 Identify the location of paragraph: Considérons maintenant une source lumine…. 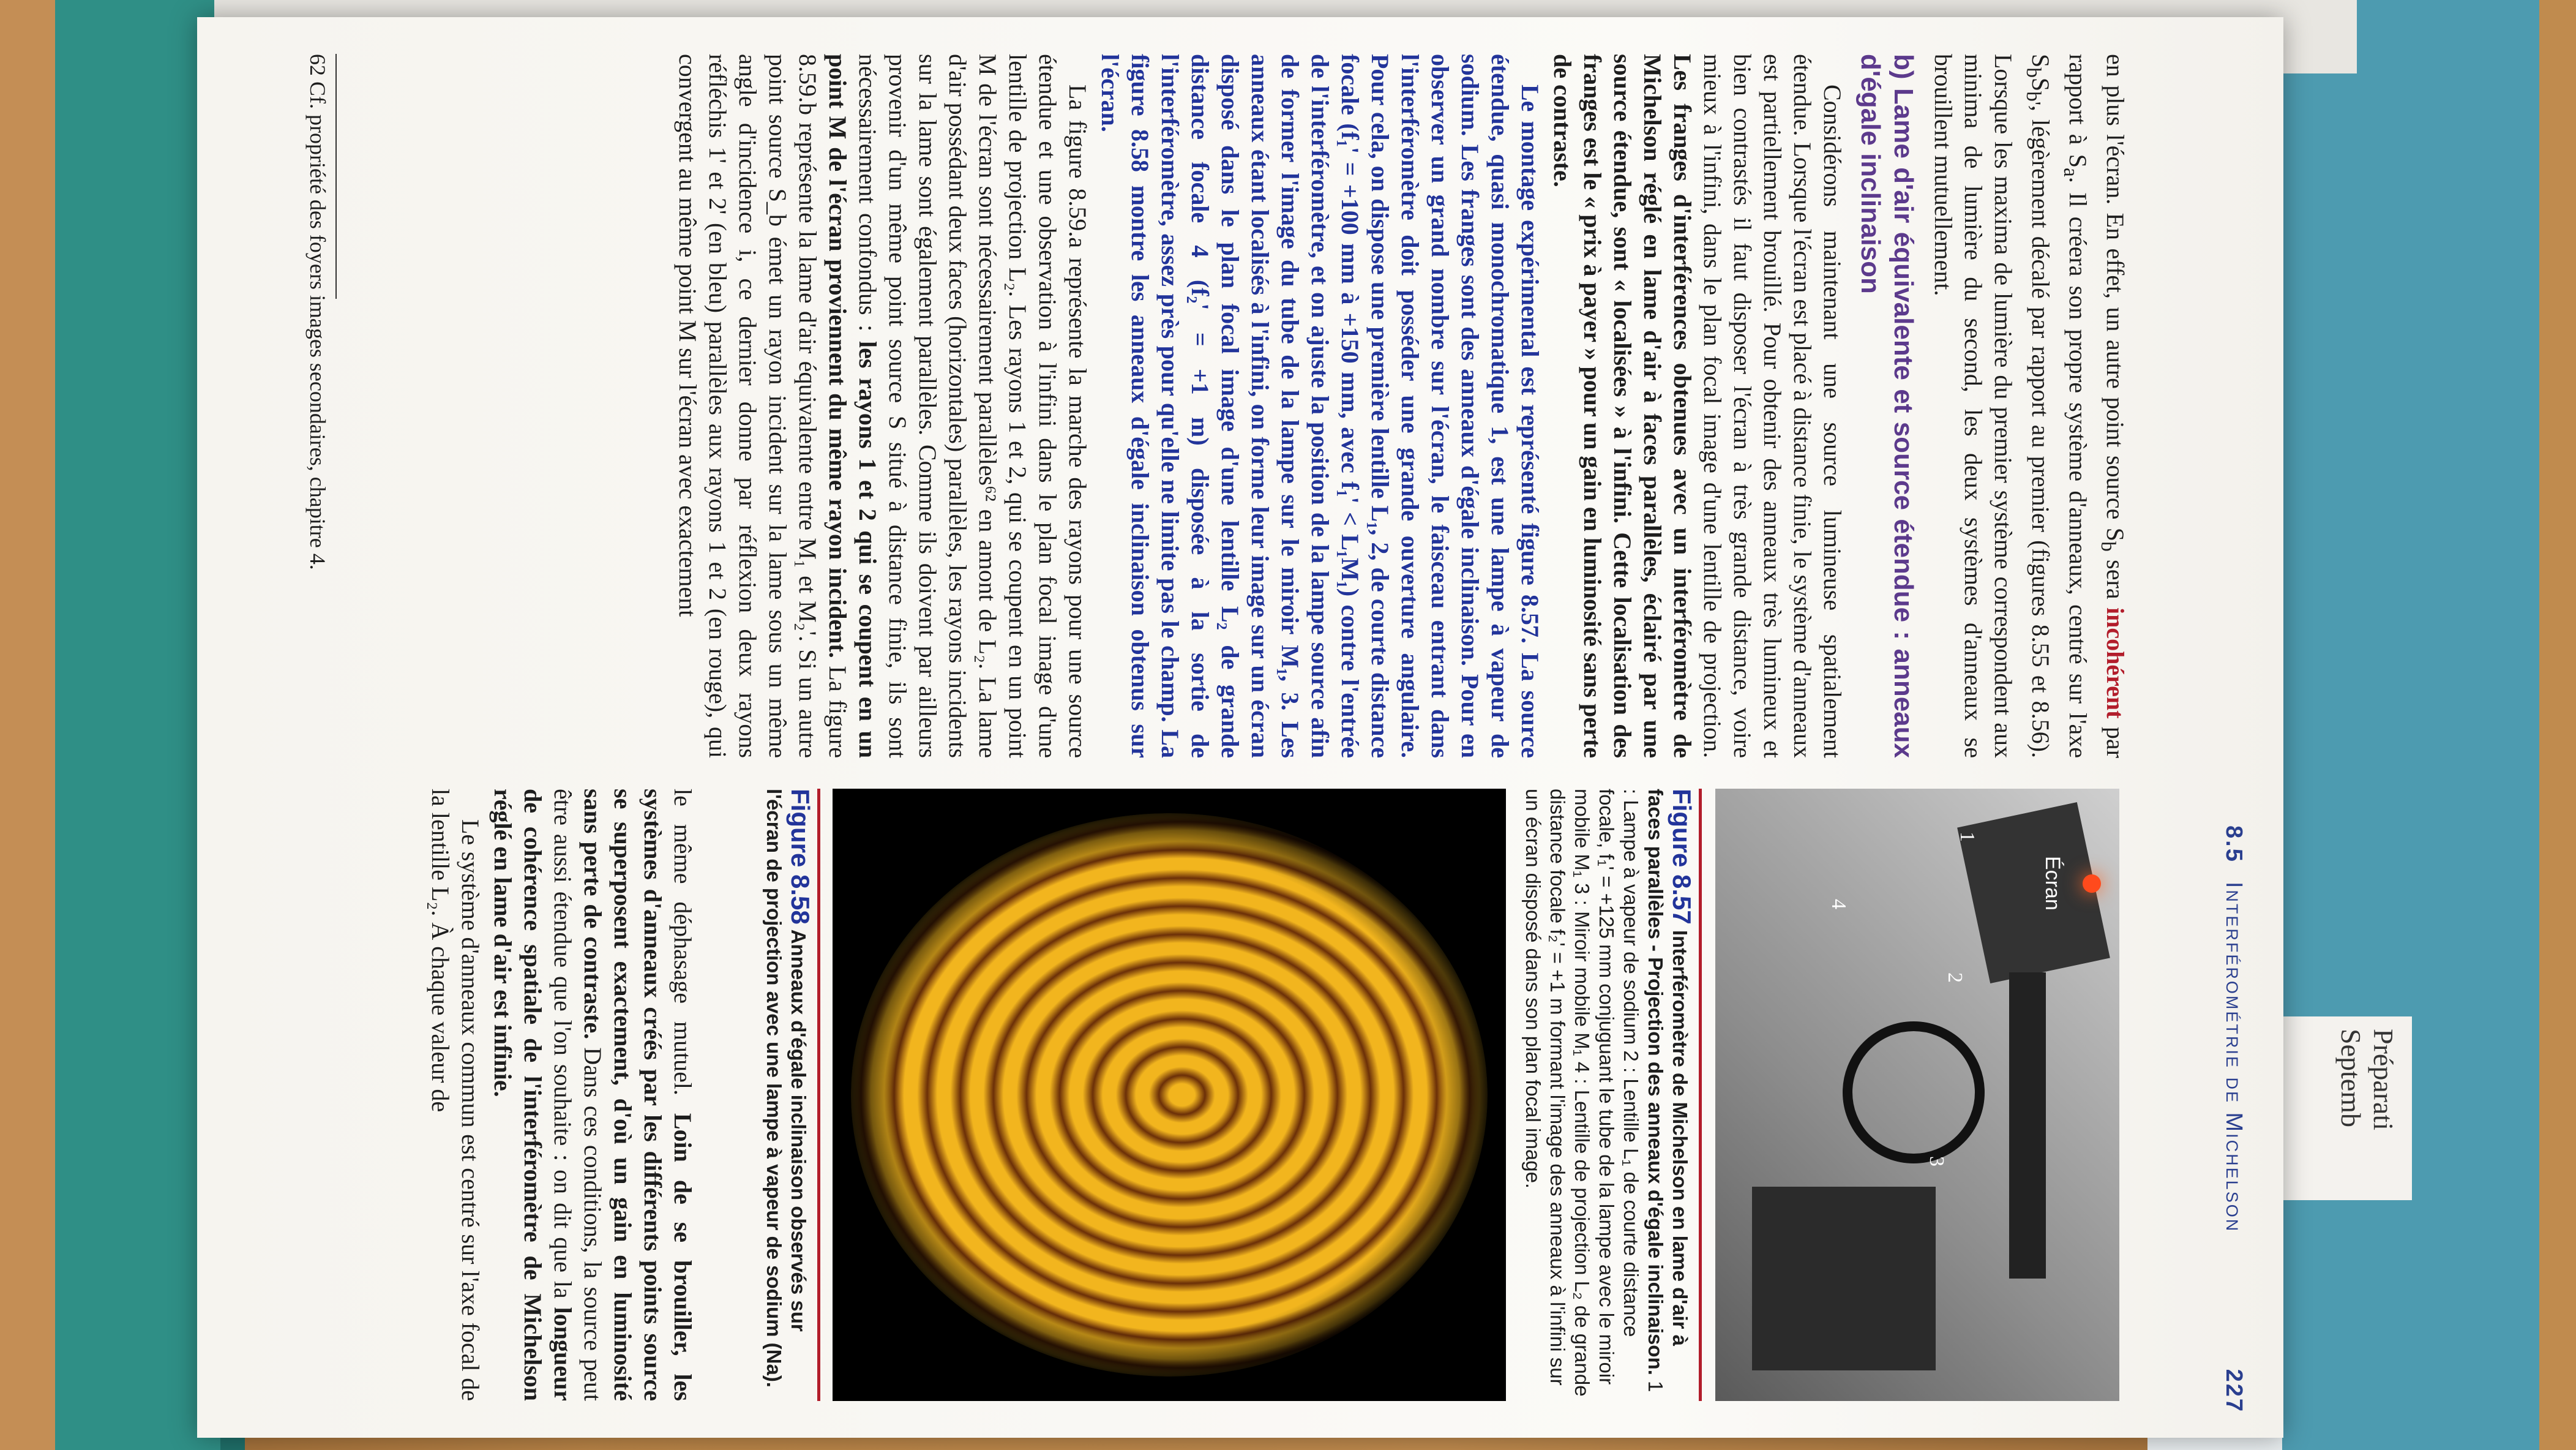
(1698, 406).